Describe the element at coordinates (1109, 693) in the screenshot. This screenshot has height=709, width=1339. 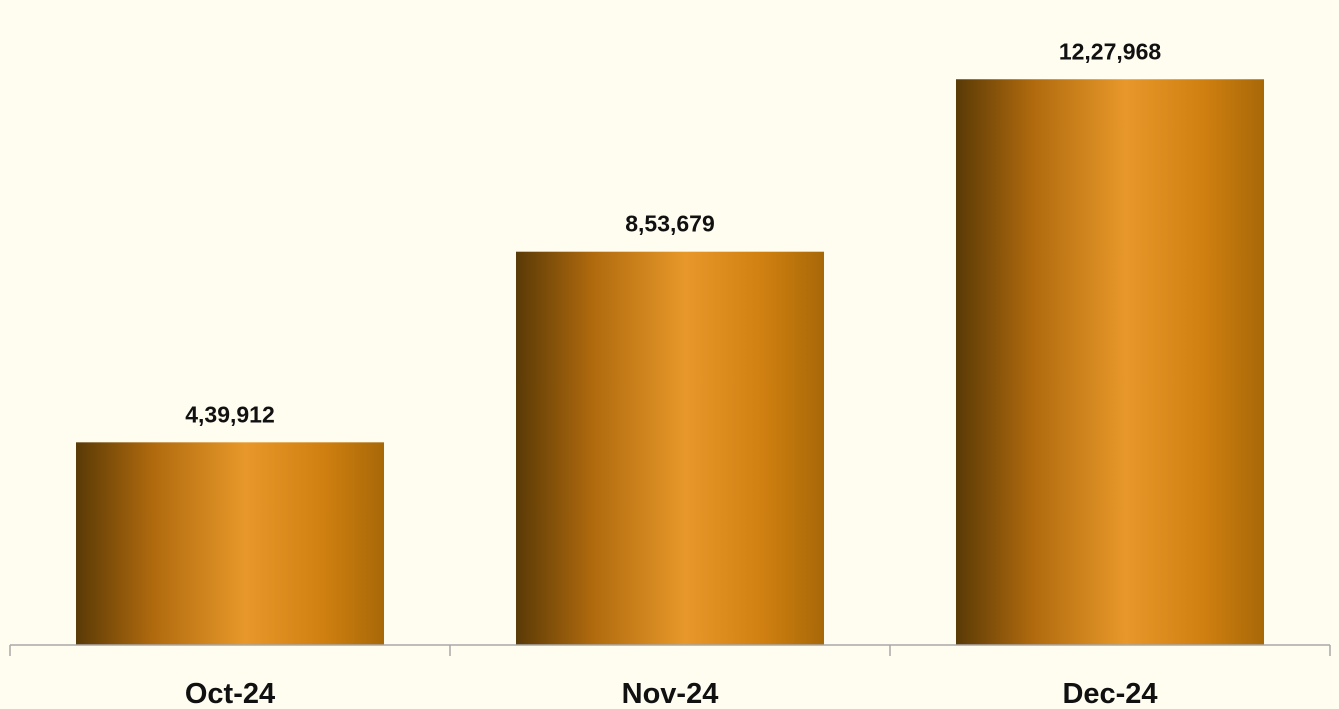
I see `x-tick-label-dec-24: Dec-24` at that location.